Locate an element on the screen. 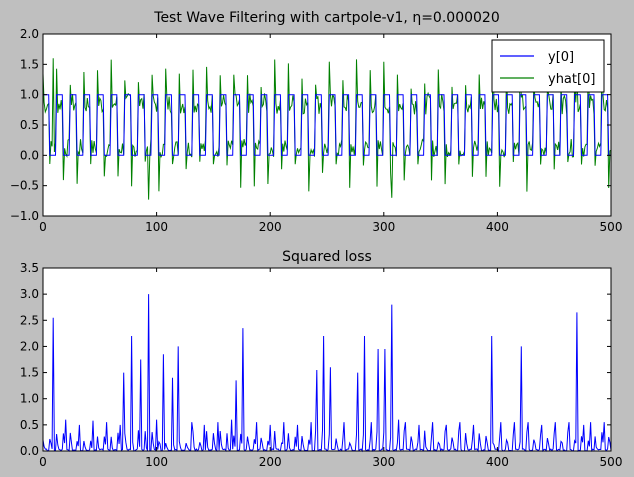  legend-label-y: y[0] is located at coordinates (561, 57).